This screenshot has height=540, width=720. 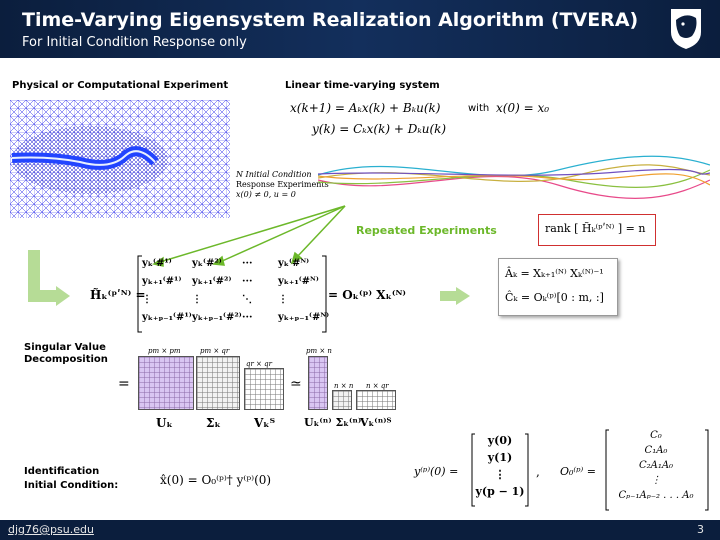 What do you see at coordinates (298, 281) in the screenshot?
I see `hankel-cell: yₖ₊₁⁽#ᴺ⁾` at bounding box center [298, 281].